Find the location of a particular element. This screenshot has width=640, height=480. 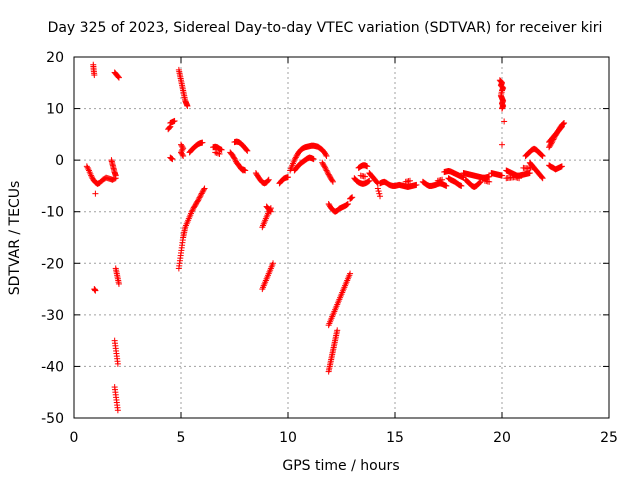

x-tick-label: 20 is located at coordinates (502, 438).